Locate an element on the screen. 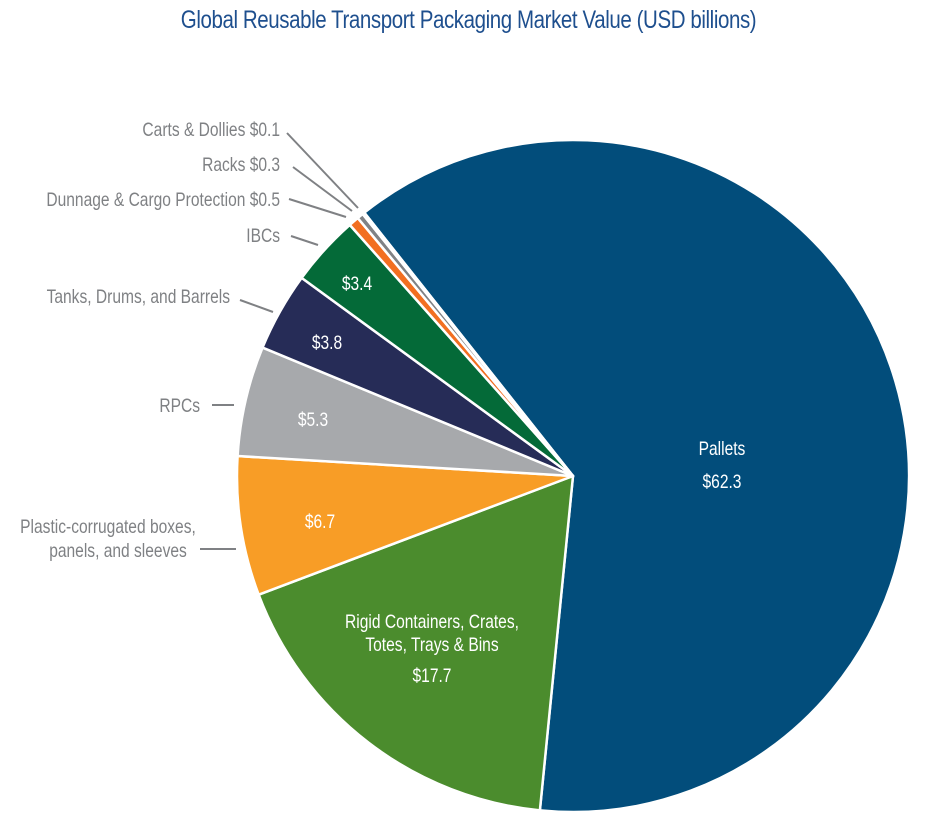 This screenshot has height=825, width=937. pie-slice-rigid-containers-crates-totes-trays-bins is located at coordinates (416, 643).